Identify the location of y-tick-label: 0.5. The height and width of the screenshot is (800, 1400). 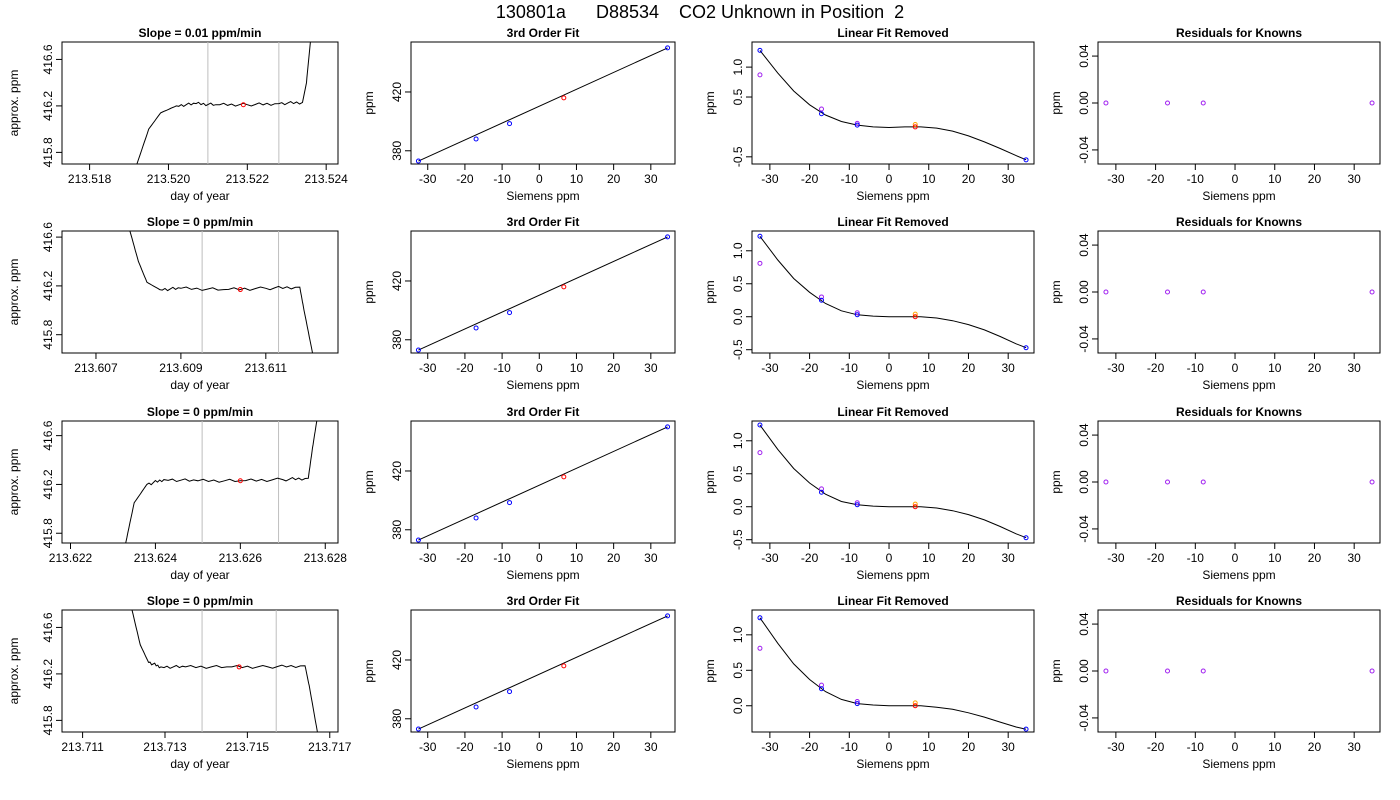
(738, 96).